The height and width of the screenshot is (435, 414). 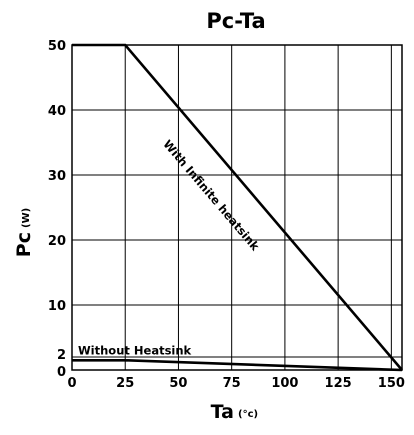 I want to click on series-label-without-heatsink: Without Heatsink, so click(x=135, y=350).